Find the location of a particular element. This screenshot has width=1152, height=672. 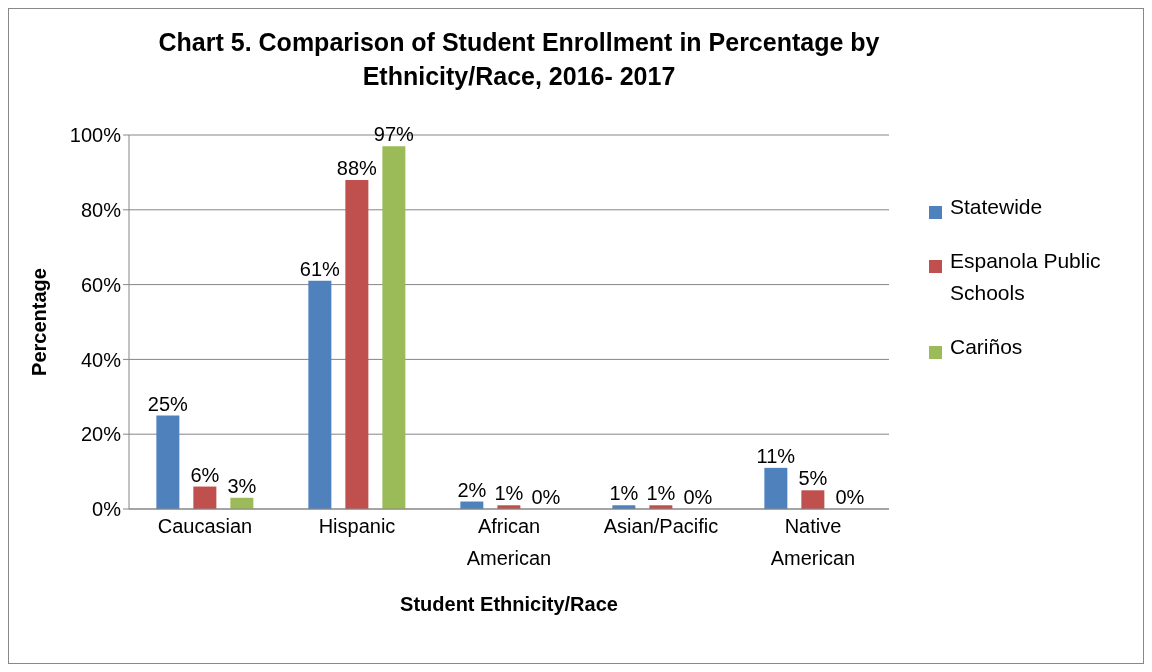

data-label: 5% is located at coordinates (813, 478).